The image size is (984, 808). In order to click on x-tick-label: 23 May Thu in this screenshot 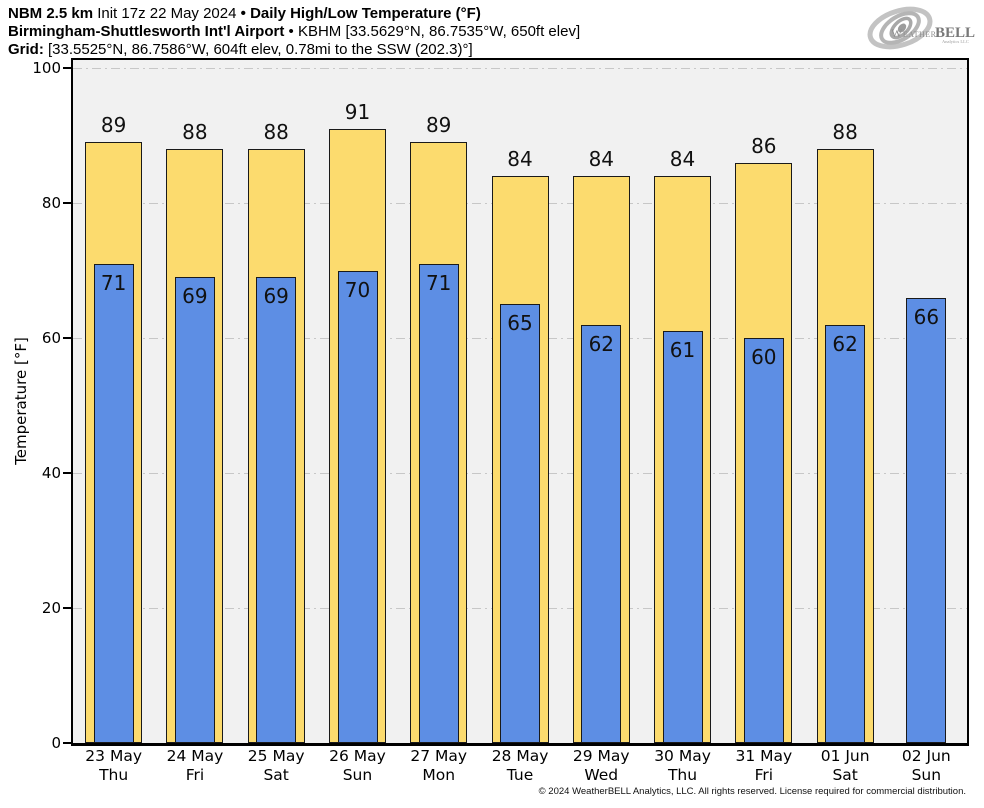, I will do `click(113, 766)`.